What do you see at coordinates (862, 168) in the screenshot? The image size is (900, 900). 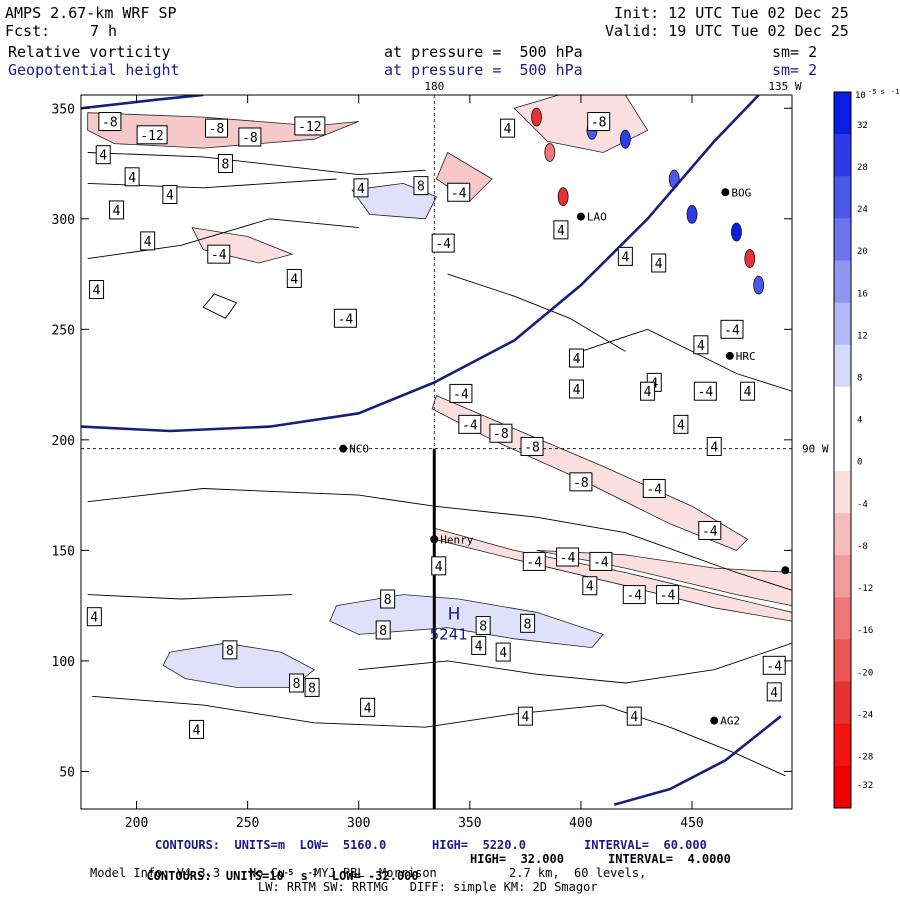 I see `colorbar-label: 28` at bounding box center [862, 168].